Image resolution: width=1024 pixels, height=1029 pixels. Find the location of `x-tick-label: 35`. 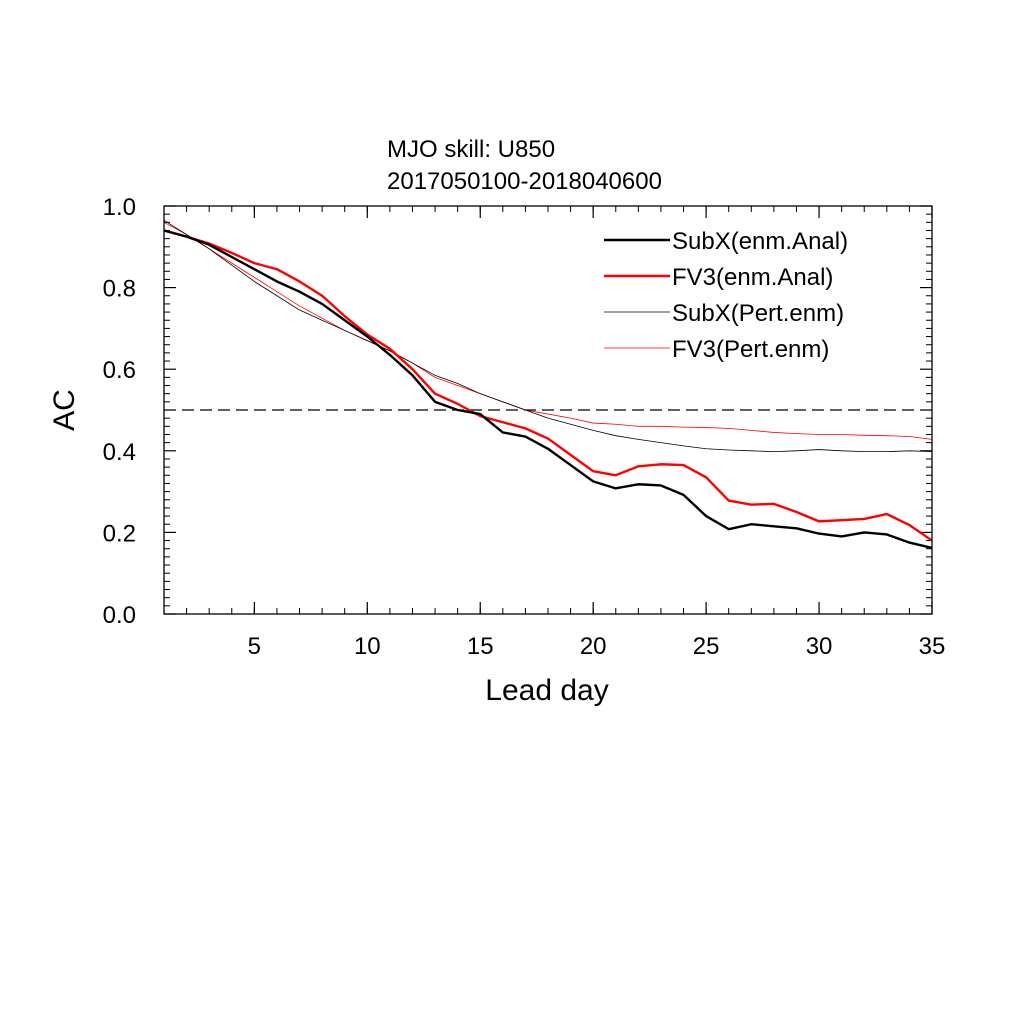

x-tick-label: 35 is located at coordinates (932, 646).